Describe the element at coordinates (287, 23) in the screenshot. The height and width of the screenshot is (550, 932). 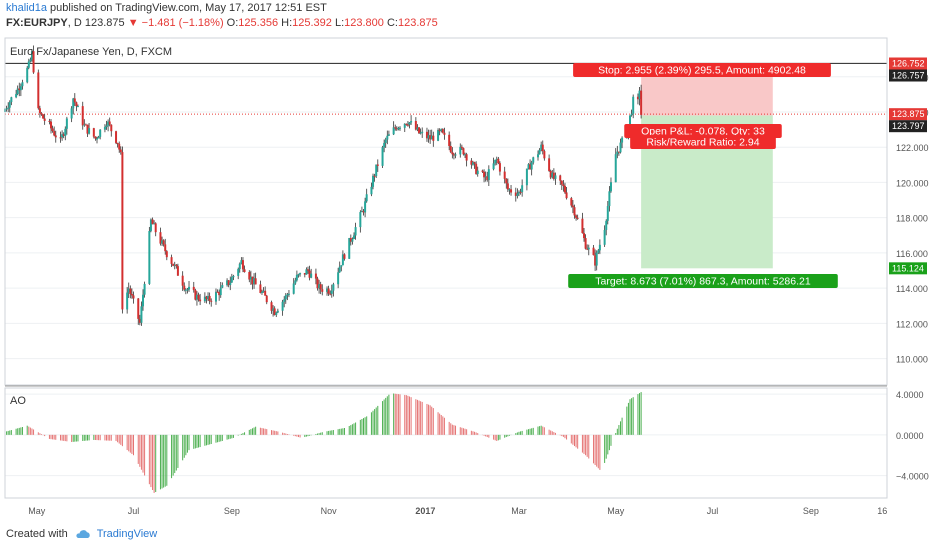
I see `high-label: H:` at that location.